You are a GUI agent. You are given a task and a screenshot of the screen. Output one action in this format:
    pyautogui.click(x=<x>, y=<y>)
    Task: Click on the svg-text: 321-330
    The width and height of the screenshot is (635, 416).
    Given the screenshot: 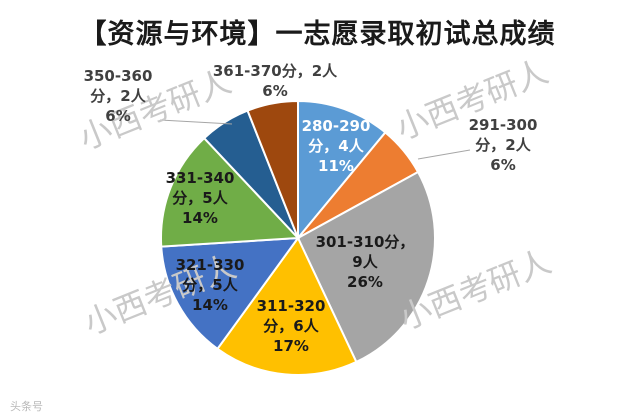 What is the action you would take?
    pyautogui.click(x=210, y=265)
    